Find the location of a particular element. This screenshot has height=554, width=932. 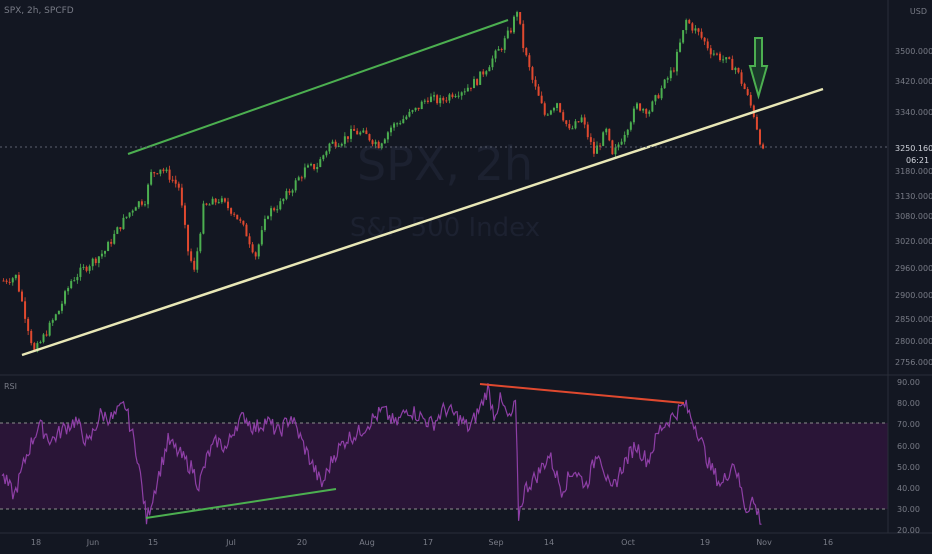

watermark-symbol: SPX, 2h is located at coordinates (445, 164).